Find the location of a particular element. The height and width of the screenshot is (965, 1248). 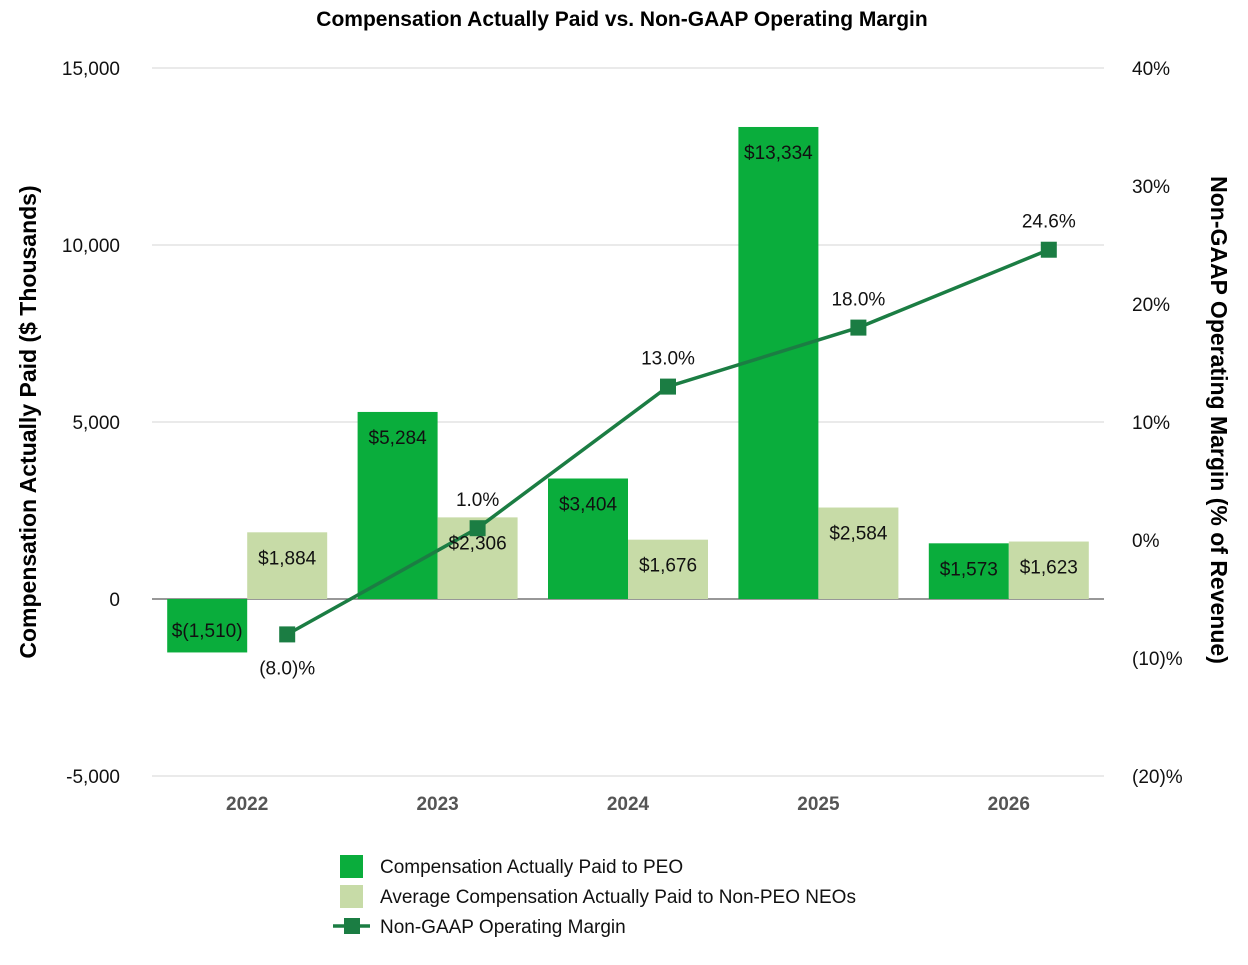

margin-point-label: 1.0% is located at coordinates (477, 500).